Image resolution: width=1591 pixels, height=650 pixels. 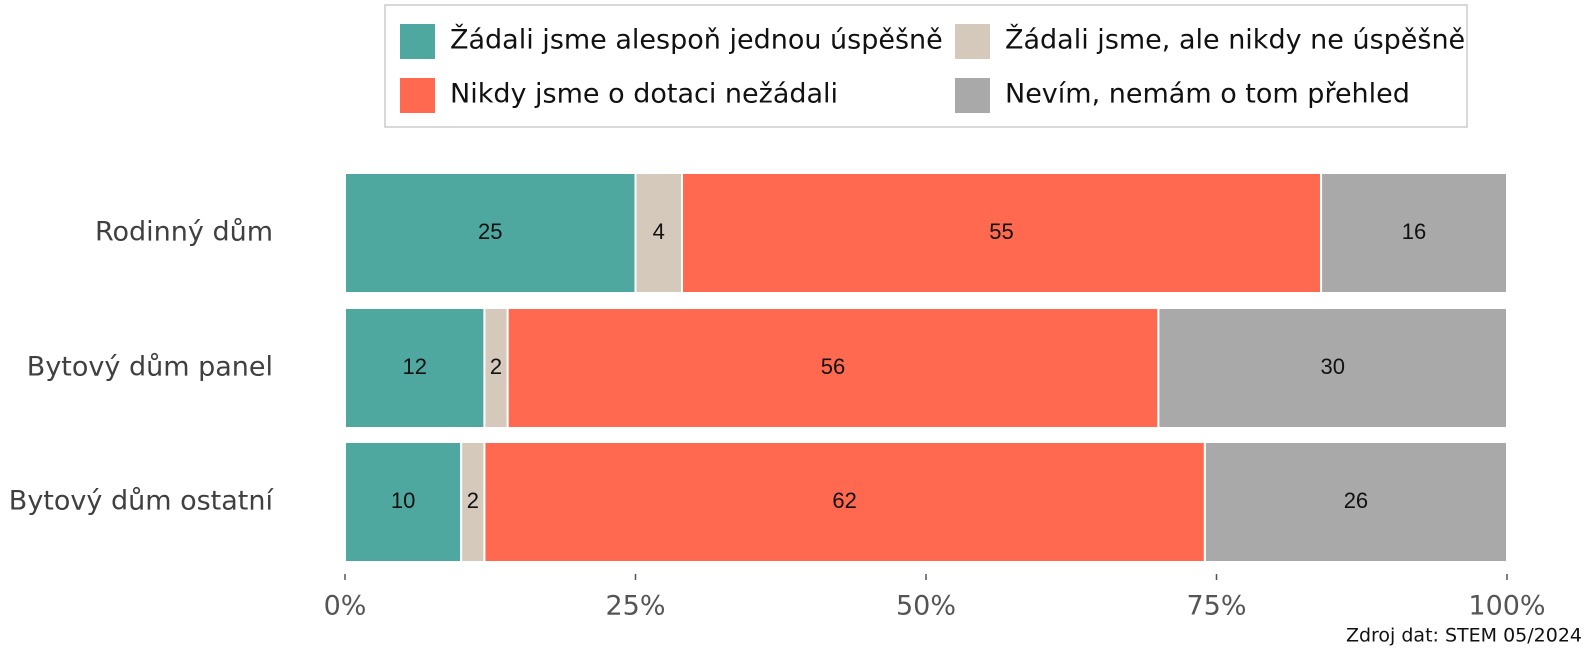 I want to click on data-label: 55, so click(x=1001, y=231).